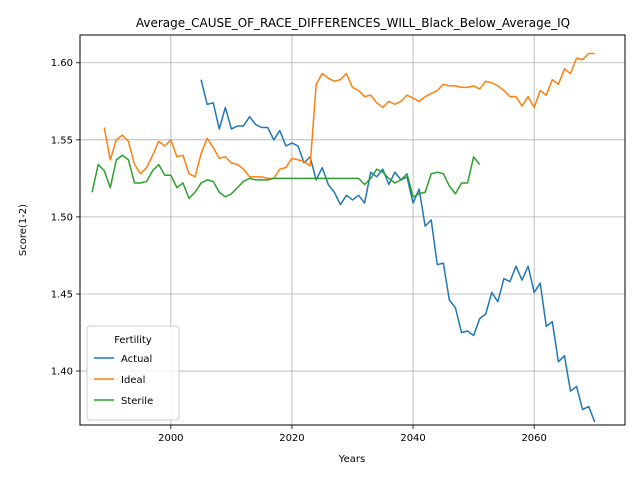 The image size is (640, 480). Describe the element at coordinates (62, 140) in the screenshot. I see `y-tick-label: 1.55` at that location.